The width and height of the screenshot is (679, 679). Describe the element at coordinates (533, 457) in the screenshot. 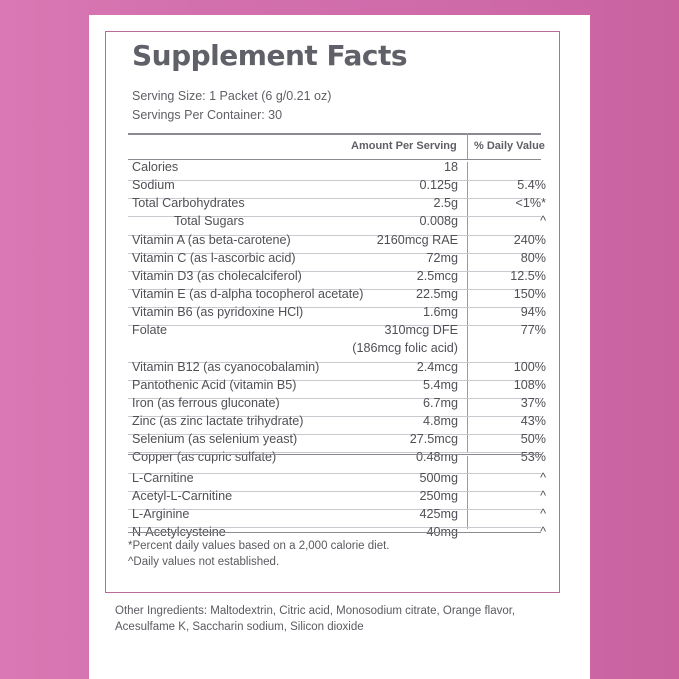

I see `nutrient-daily-value: 53%` at that location.